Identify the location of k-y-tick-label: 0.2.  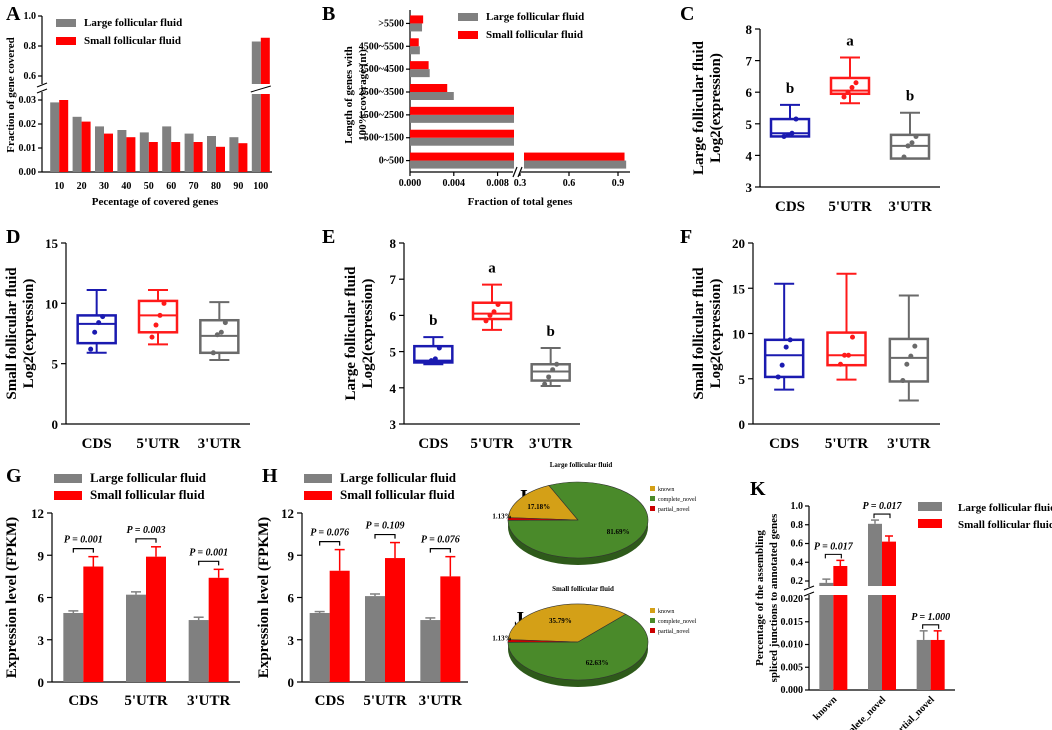
(797, 581).